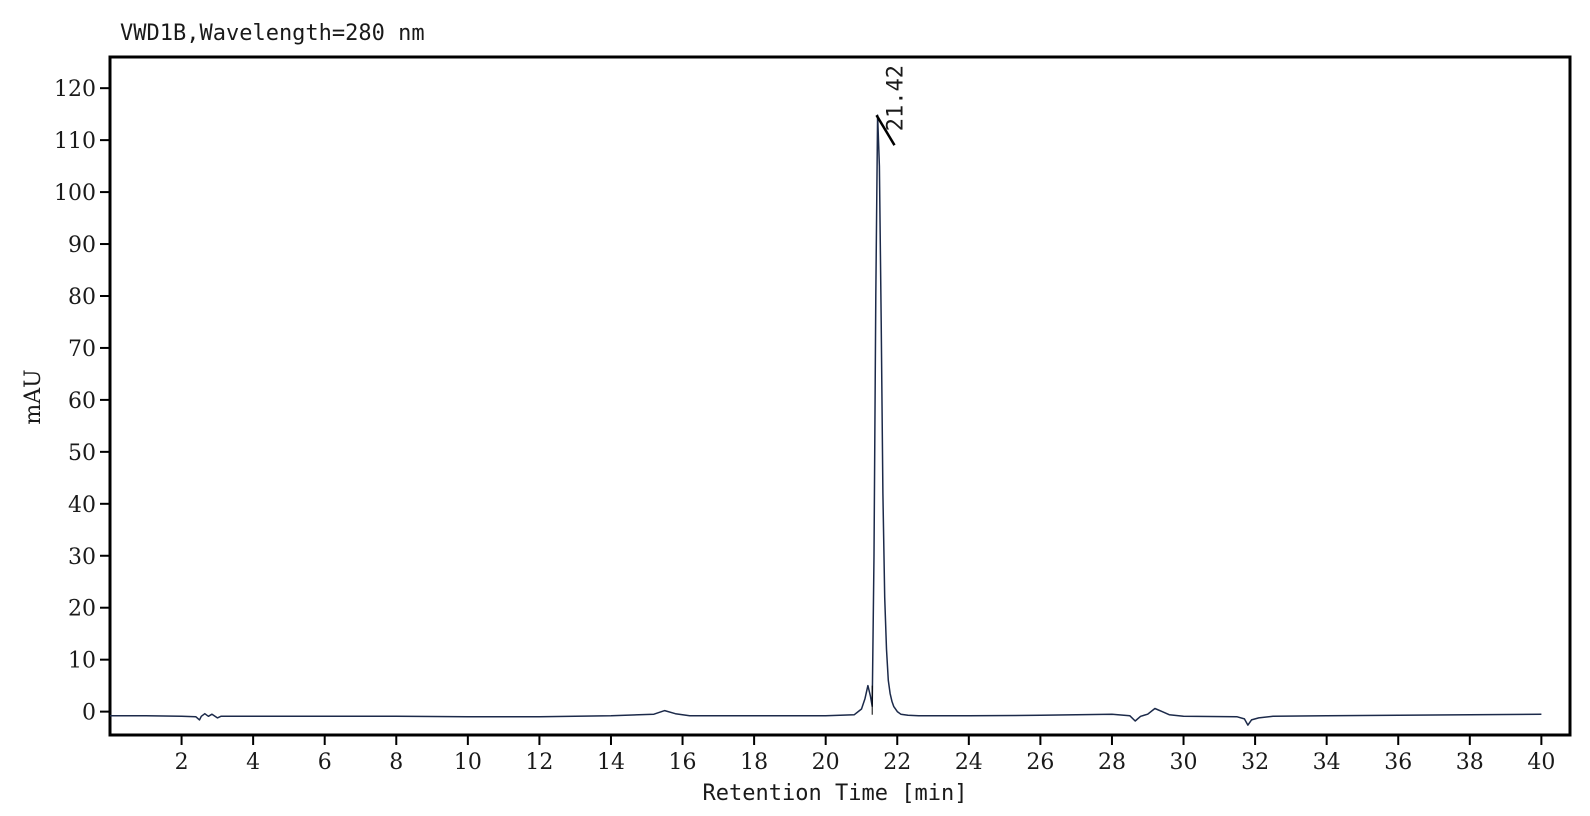 This screenshot has height=816, width=1590. I want to click on y-tick-label: 110, so click(75, 141).